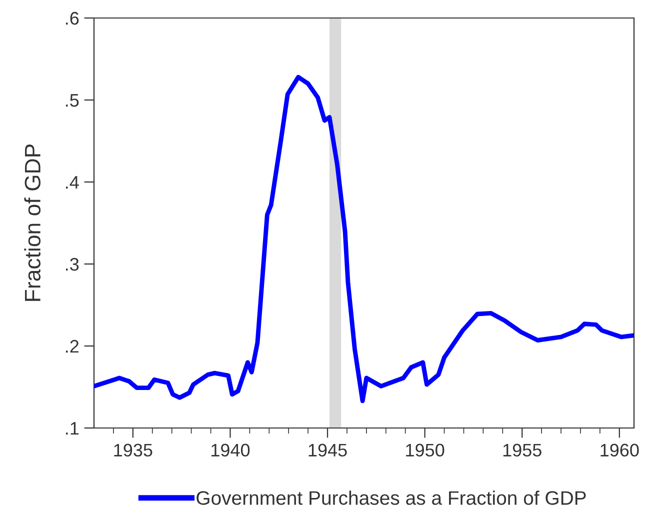  I want to click on x-tick-label: 1935, so click(133, 450).